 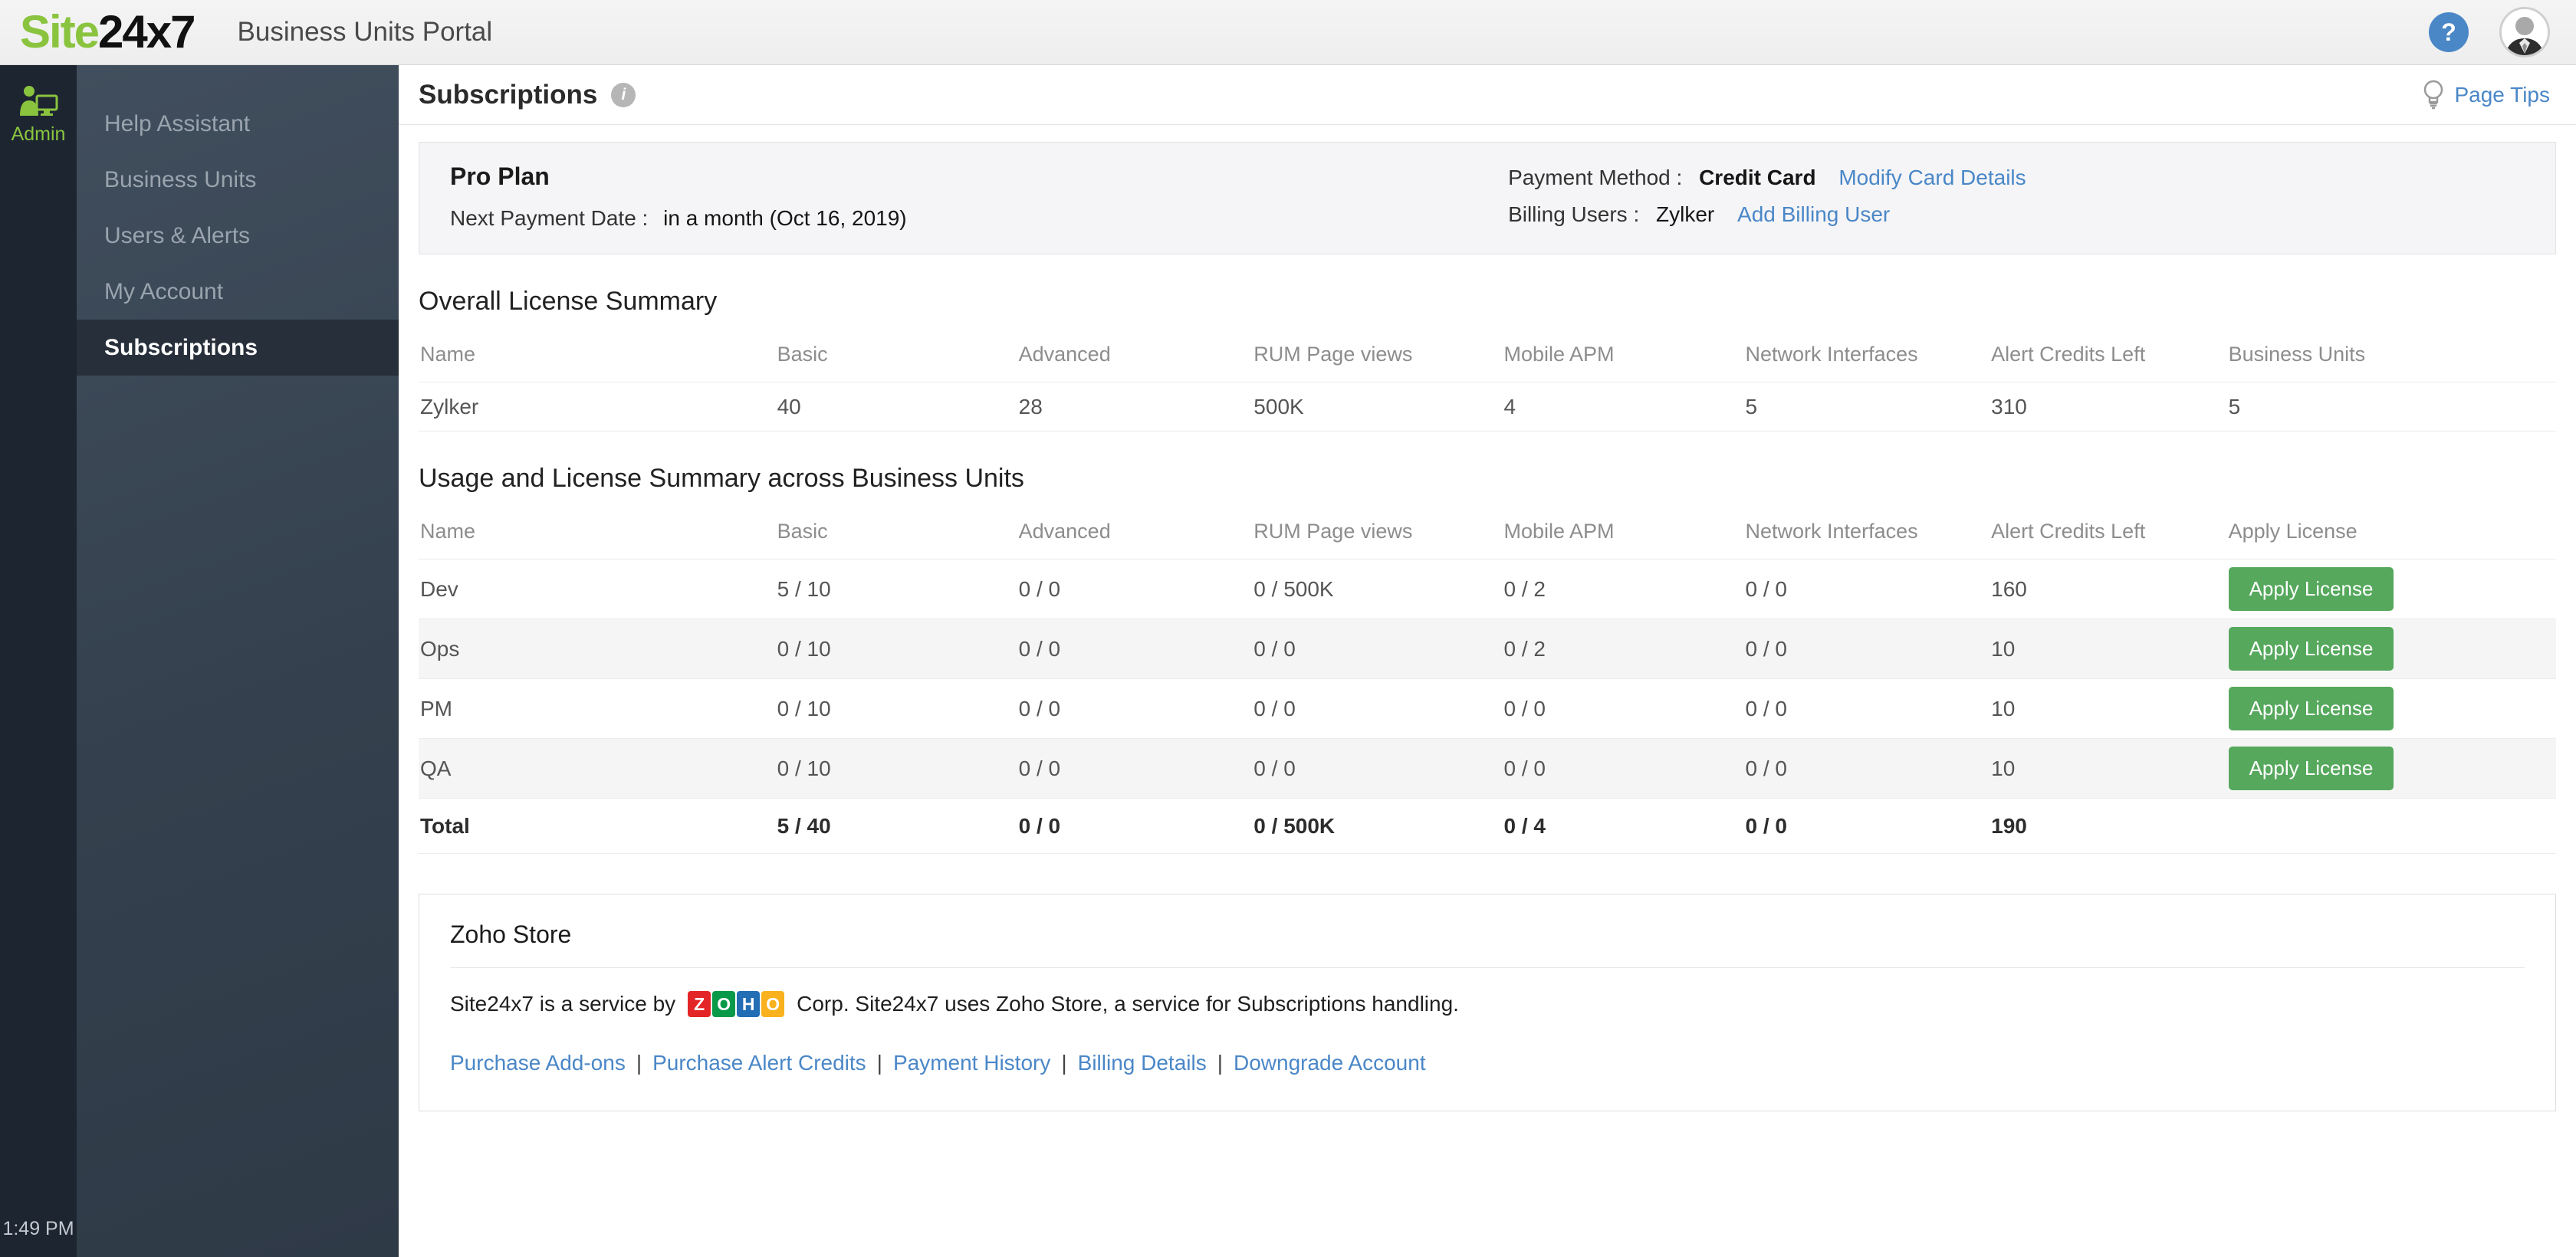 I want to click on clock-time: 1:49 PM, so click(x=38, y=1228).